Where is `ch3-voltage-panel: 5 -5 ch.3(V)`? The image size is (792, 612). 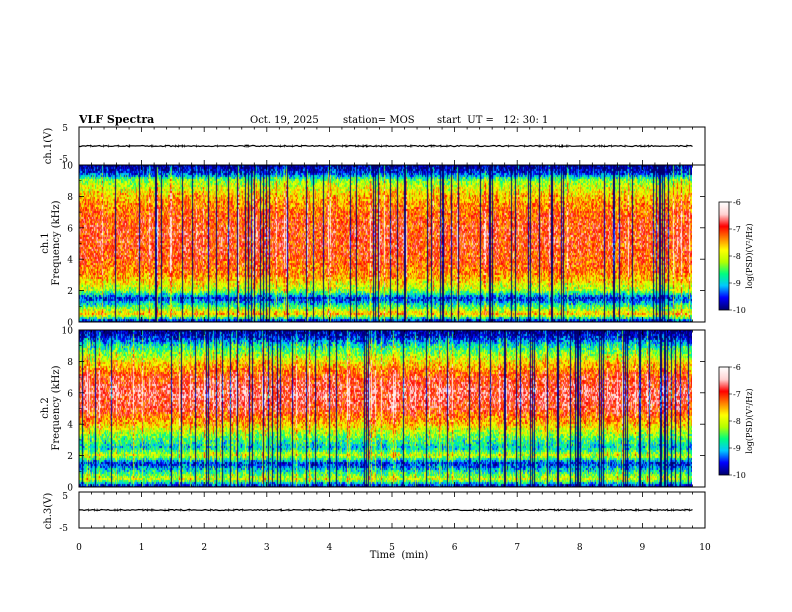 ch3-voltage-panel: 5 -5 ch.3(V) is located at coordinates (374, 512).